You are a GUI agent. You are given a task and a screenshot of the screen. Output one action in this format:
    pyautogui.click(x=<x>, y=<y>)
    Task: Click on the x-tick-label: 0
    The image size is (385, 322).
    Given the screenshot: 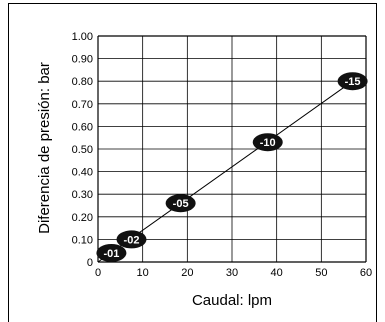 What is the action you would take?
    pyautogui.click(x=98, y=273)
    